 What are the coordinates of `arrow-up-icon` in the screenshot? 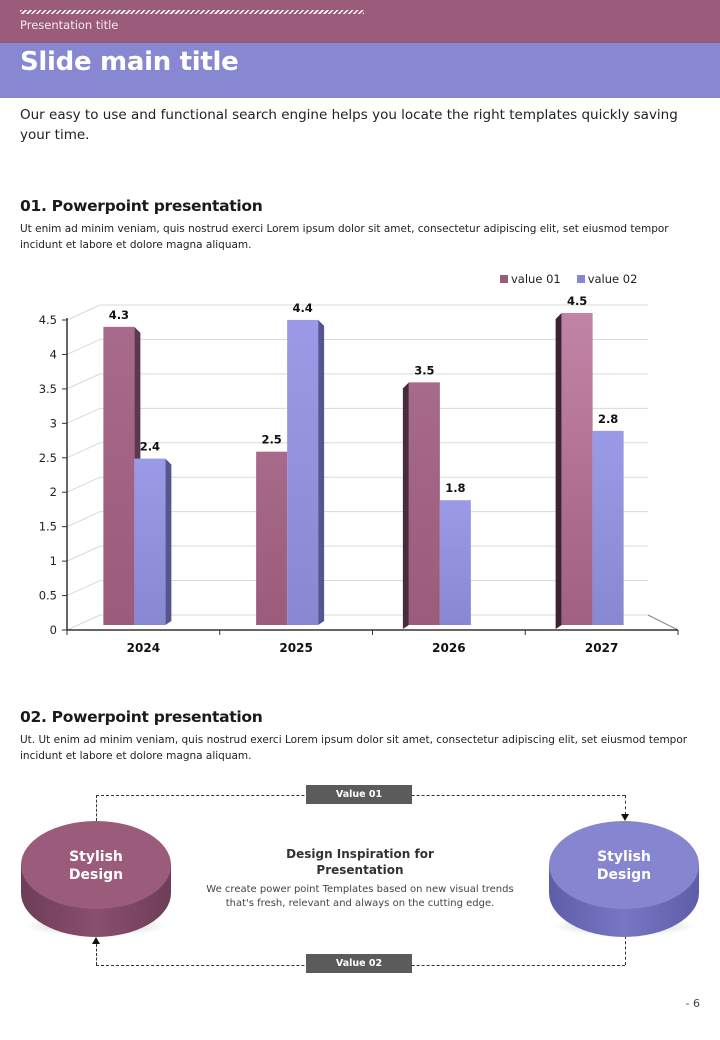 It's located at (96, 940).